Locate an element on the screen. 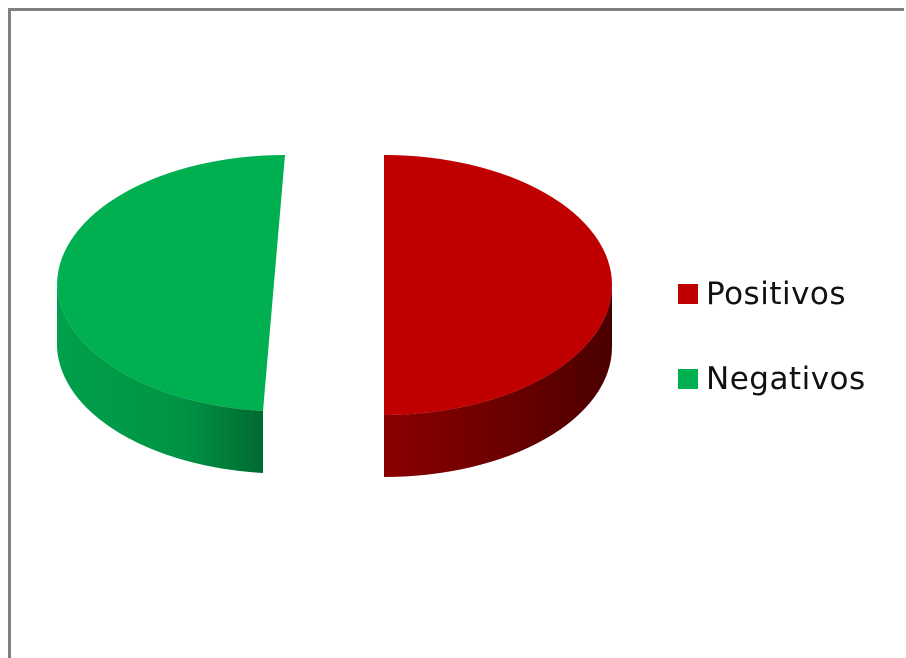 Image resolution: width=906 pixels, height=658 pixels. legend-item-negativos: Negativos is located at coordinates (772, 379).